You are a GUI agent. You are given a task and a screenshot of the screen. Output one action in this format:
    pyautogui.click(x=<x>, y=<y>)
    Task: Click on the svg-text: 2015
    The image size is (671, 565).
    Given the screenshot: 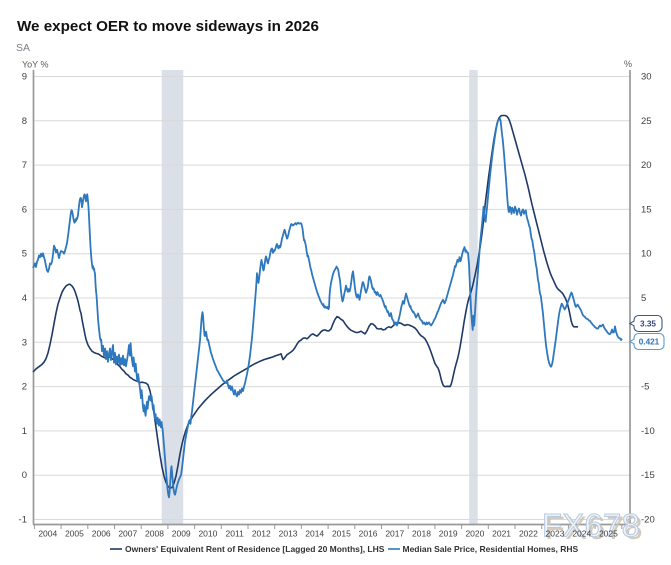 What is the action you would take?
    pyautogui.click(x=341, y=534)
    